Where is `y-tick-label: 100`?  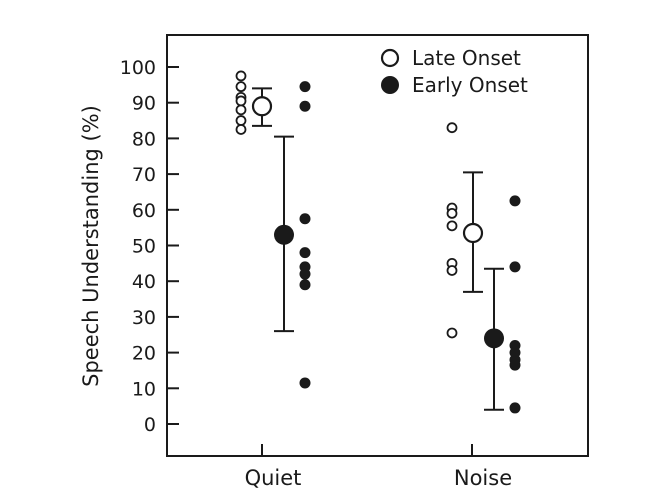
y-tick-label: 100 is located at coordinates (138, 68).